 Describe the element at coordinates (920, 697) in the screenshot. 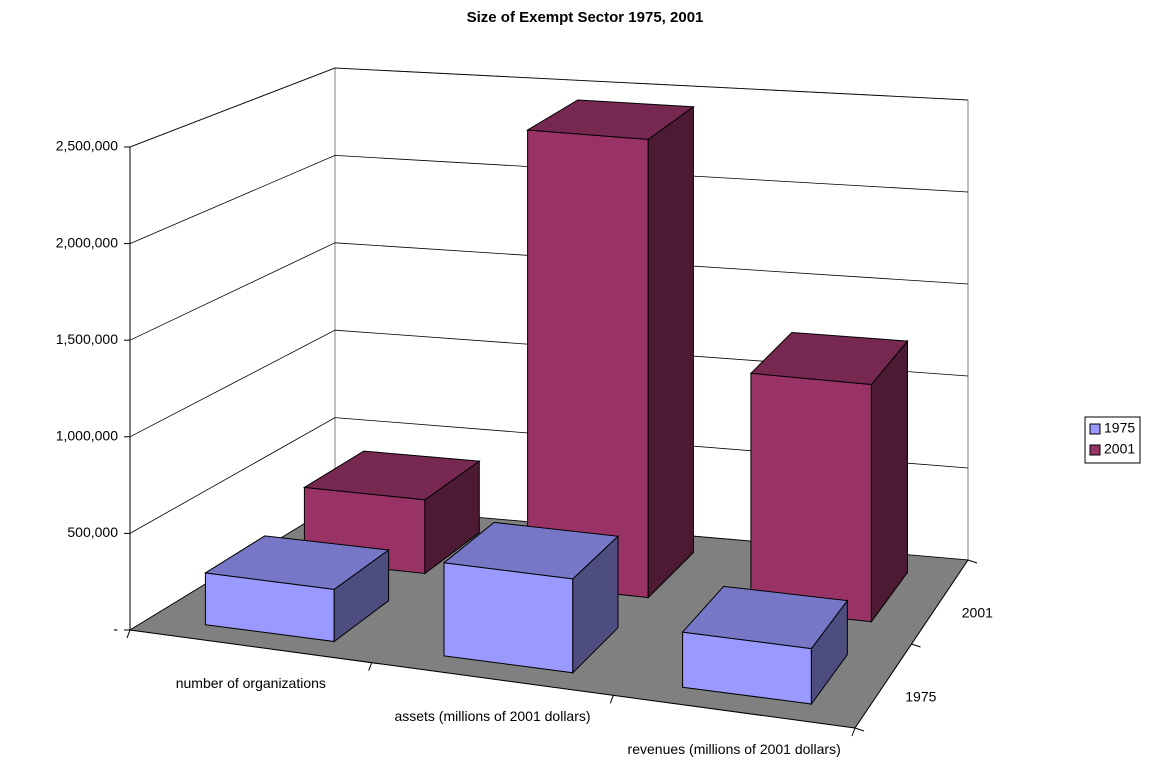

I see `depth-tick-label: 1975` at that location.